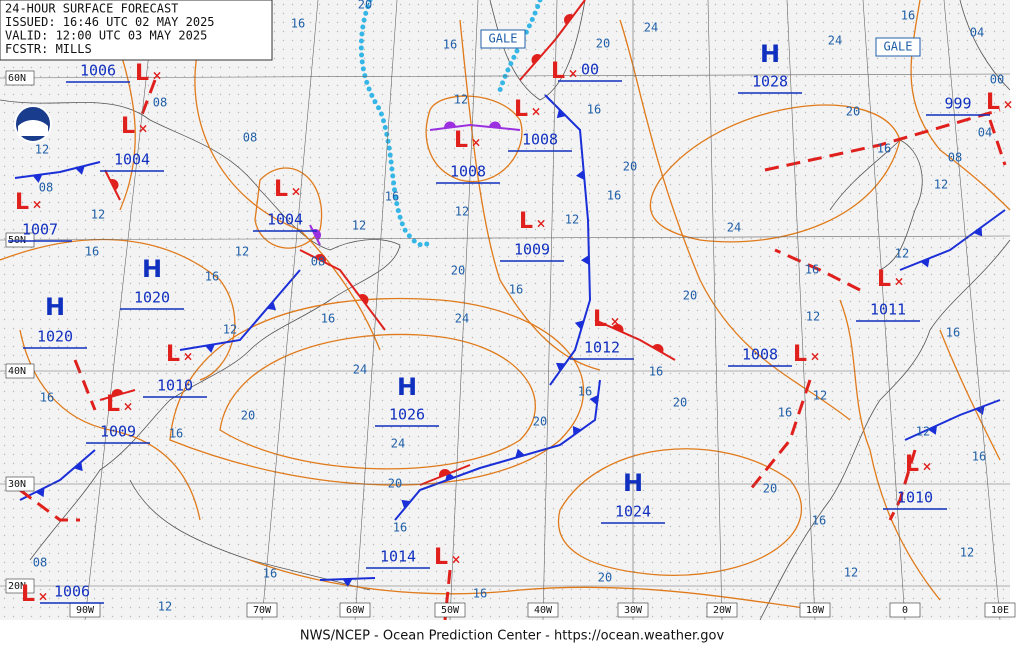  I want to click on pressure-label: 1024, so click(633, 512).